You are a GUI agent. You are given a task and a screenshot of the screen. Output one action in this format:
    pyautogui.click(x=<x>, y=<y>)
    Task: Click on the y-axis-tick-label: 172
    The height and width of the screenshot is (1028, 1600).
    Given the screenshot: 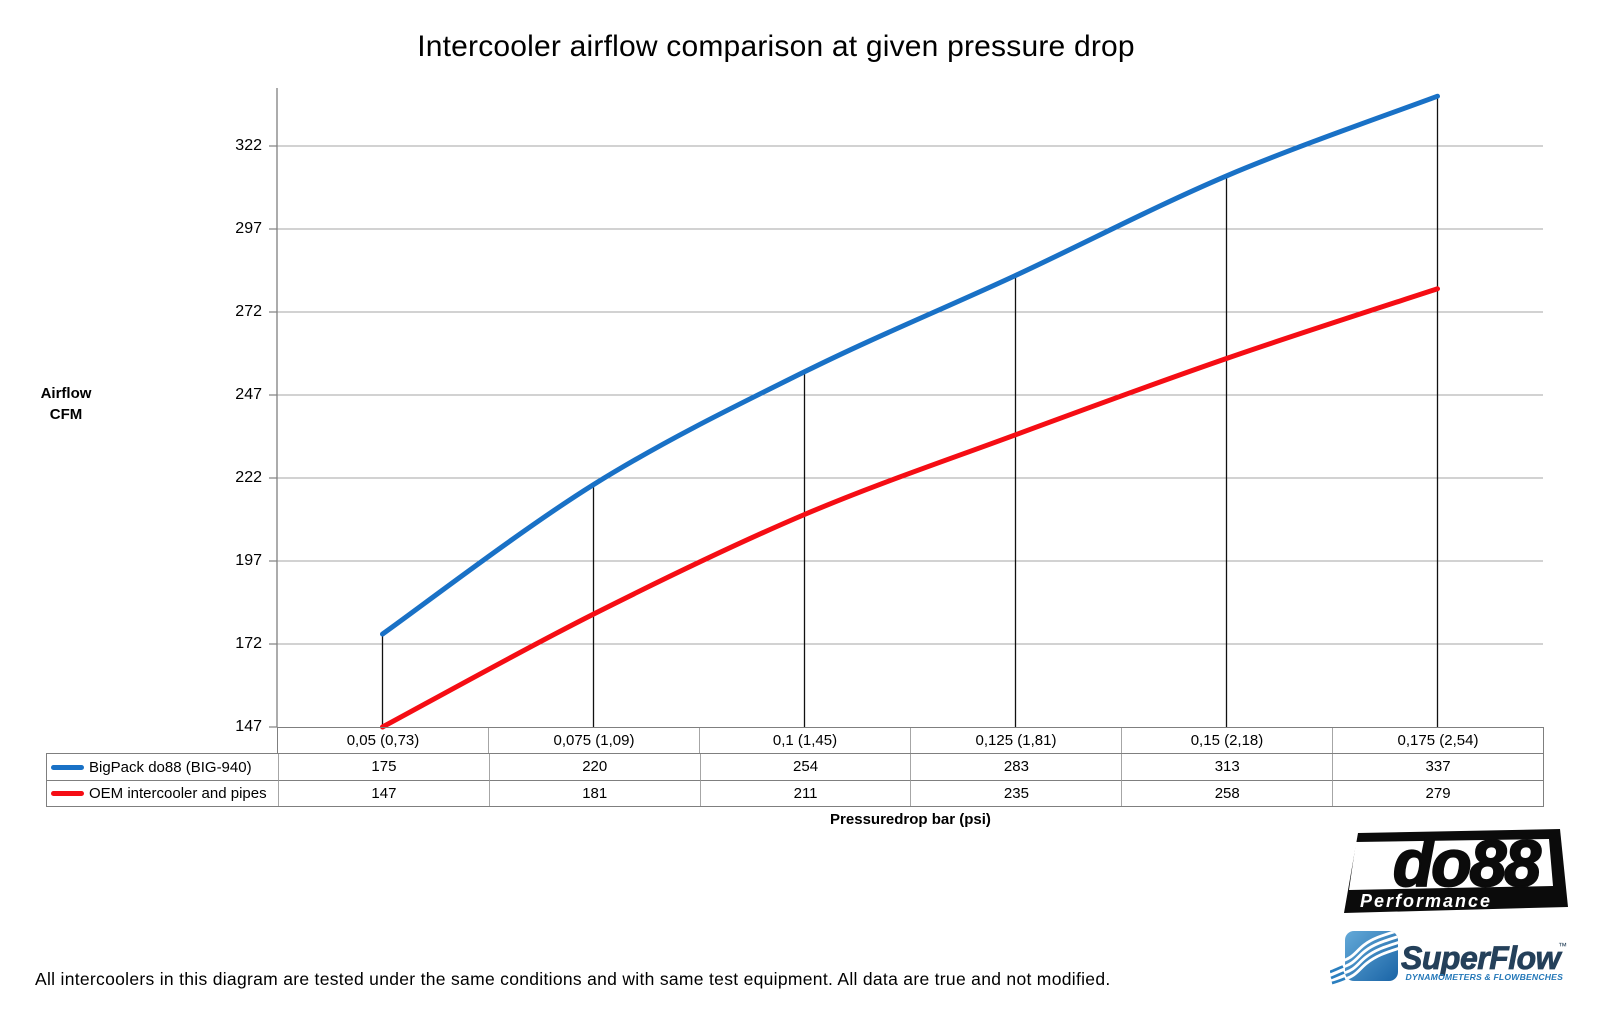 What is the action you would take?
    pyautogui.click(x=248, y=643)
    